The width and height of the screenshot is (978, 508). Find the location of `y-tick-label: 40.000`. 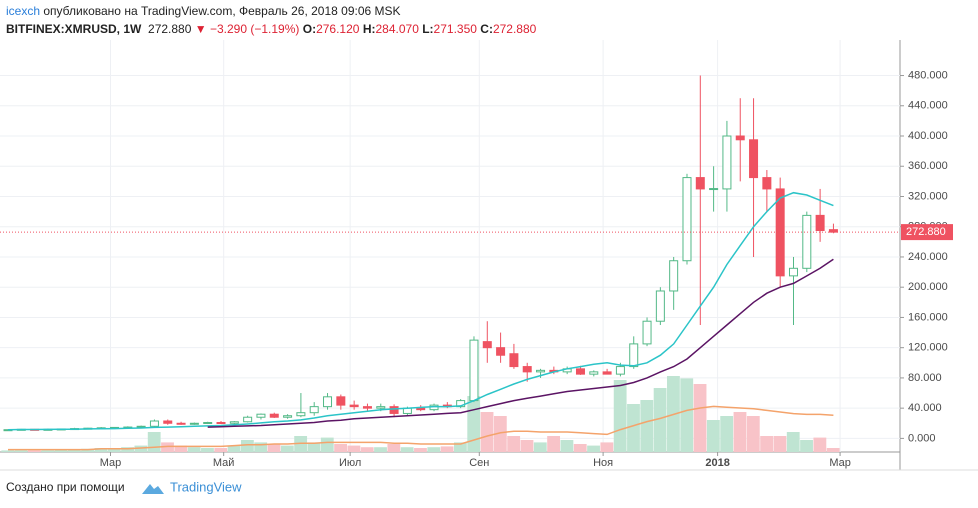

y-tick-label: 40.000 is located at coordinates (925, 408).